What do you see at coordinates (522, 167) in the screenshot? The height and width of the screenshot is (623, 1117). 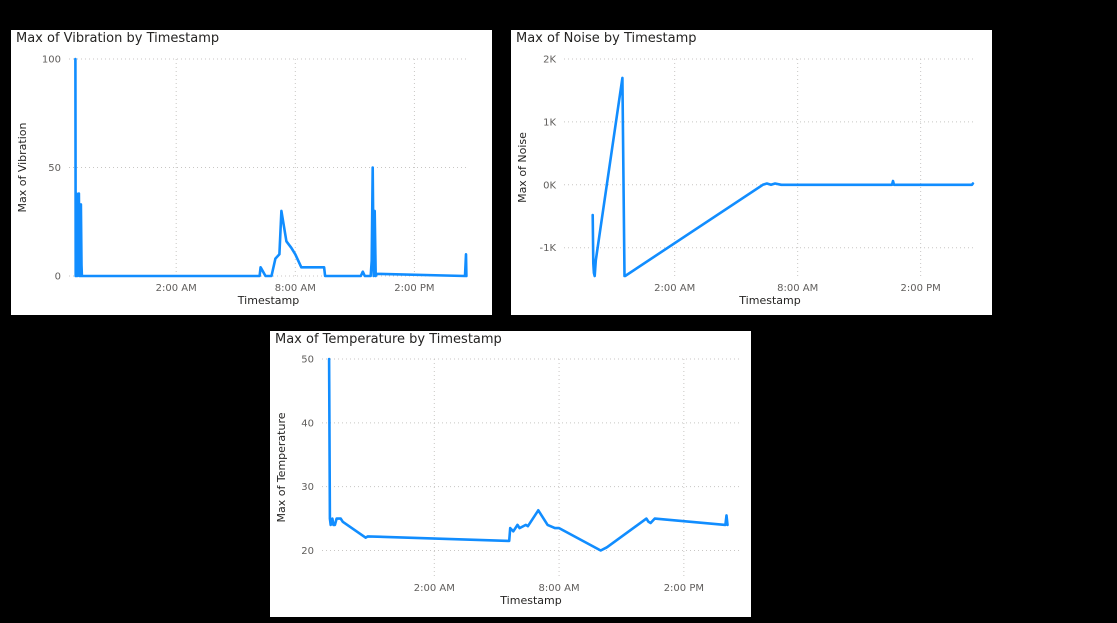 I see `y-axis-title: Max of Noise` at bounding box center [522, 167].